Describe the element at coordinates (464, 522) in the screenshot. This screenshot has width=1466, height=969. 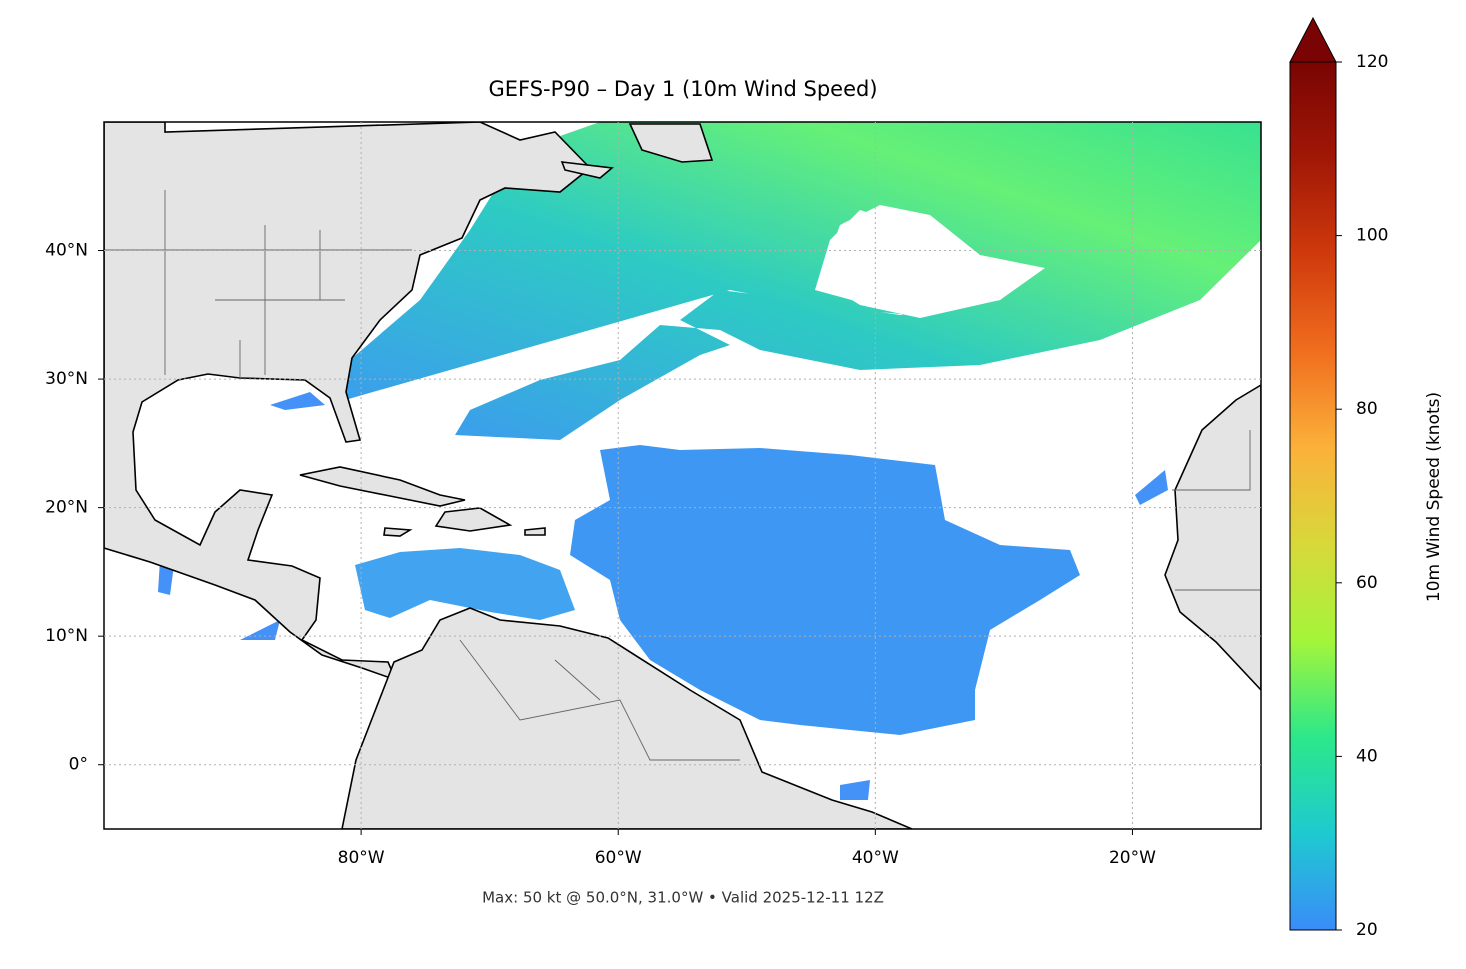
I see `hispaniola` at that location.